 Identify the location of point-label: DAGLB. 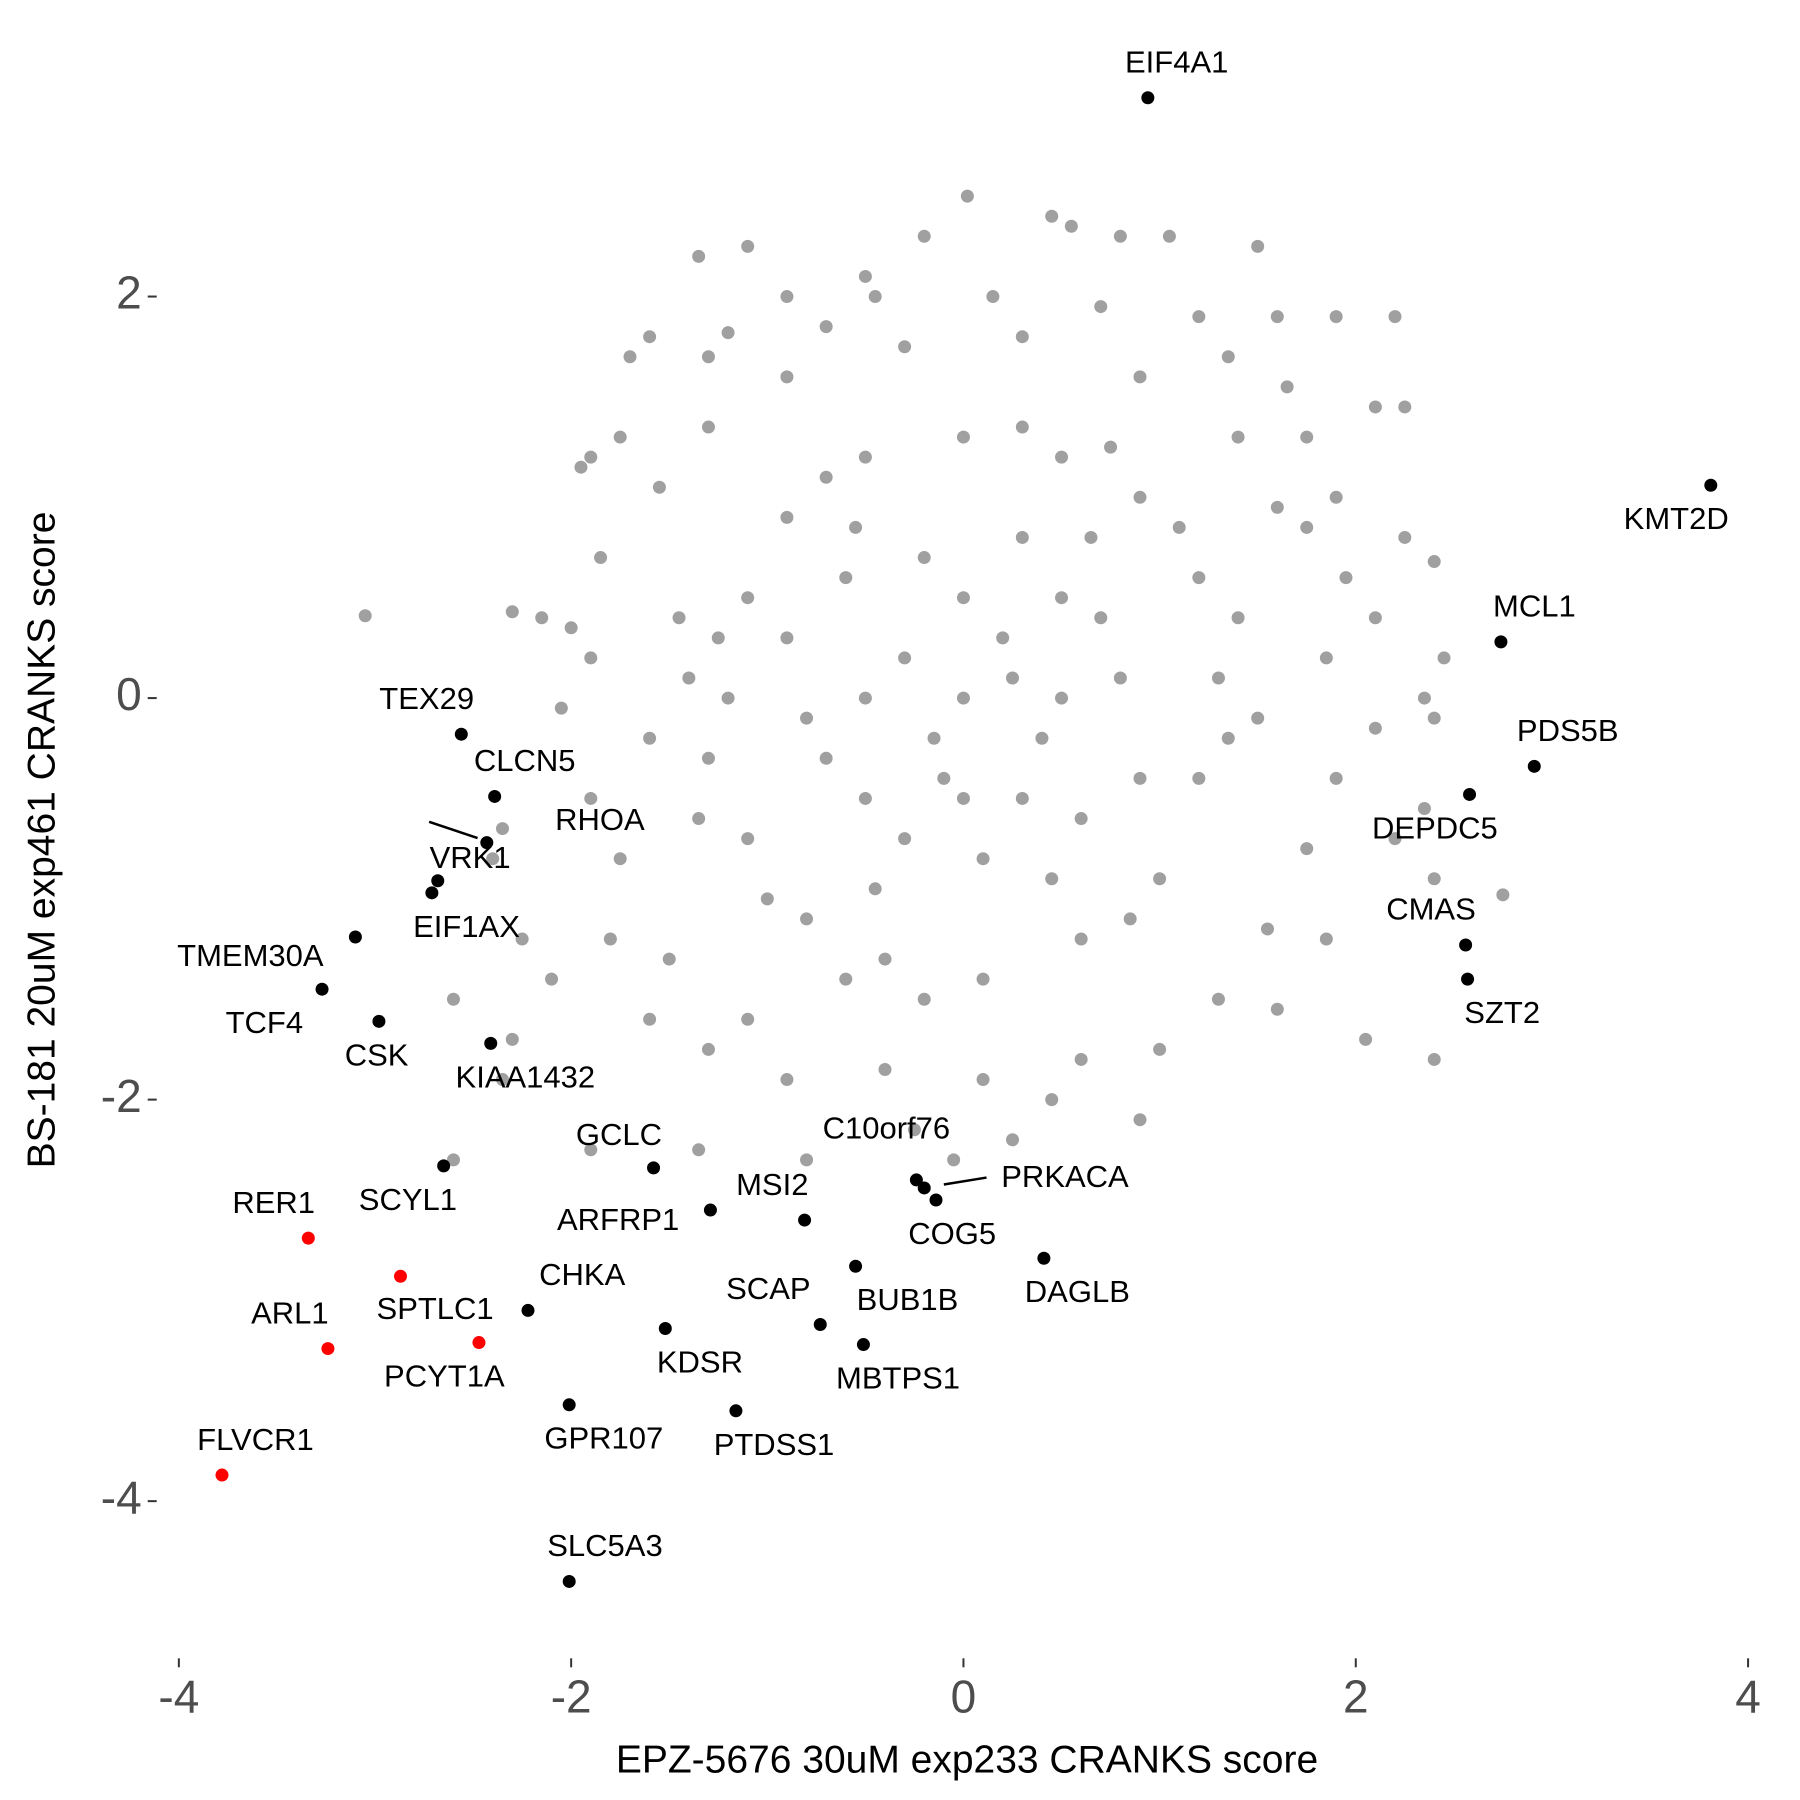
(1077, 1291).